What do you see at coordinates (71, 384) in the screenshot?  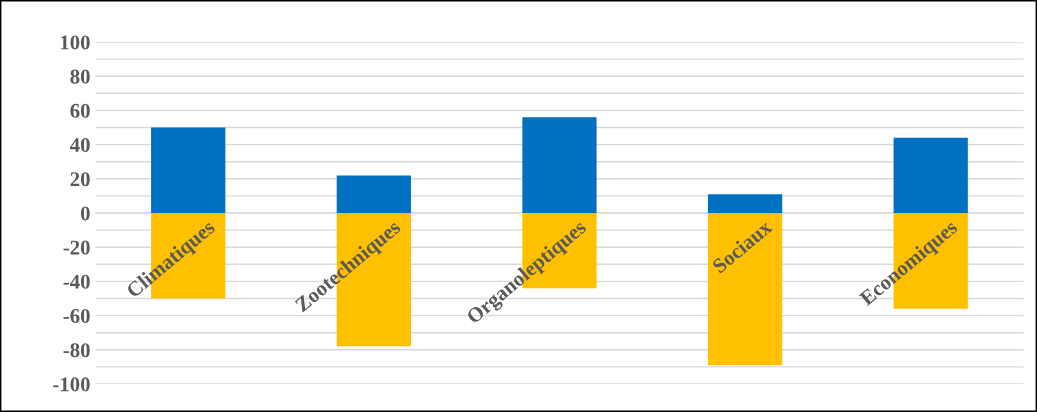 I see `y-tick-label: -100` at bounding box center [71, 384].